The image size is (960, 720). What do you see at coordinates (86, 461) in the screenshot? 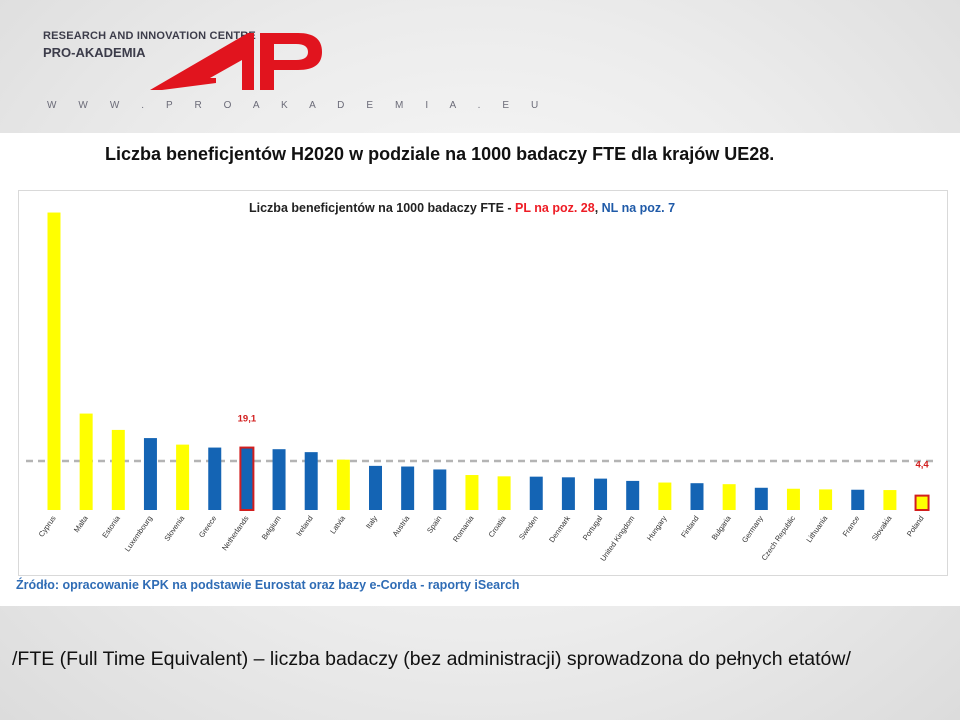
I see `bar-malta` at bounding box center [86, 461].